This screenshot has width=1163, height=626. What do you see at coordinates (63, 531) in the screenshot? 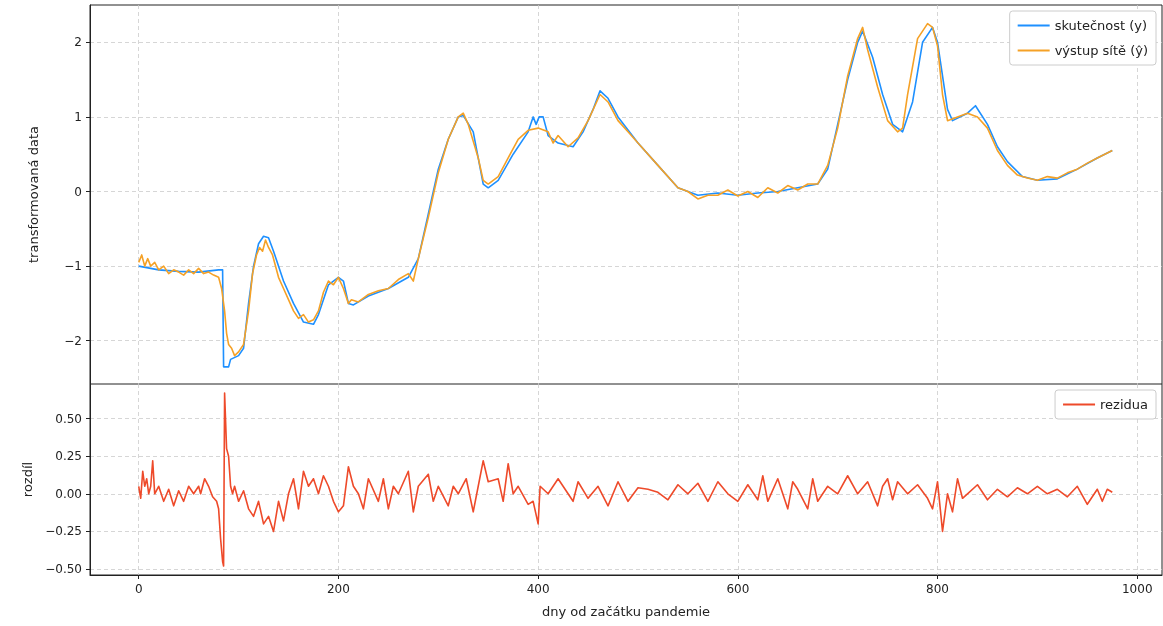
I see `y-tick-label: −0.25` at bounding box center [63, 531].